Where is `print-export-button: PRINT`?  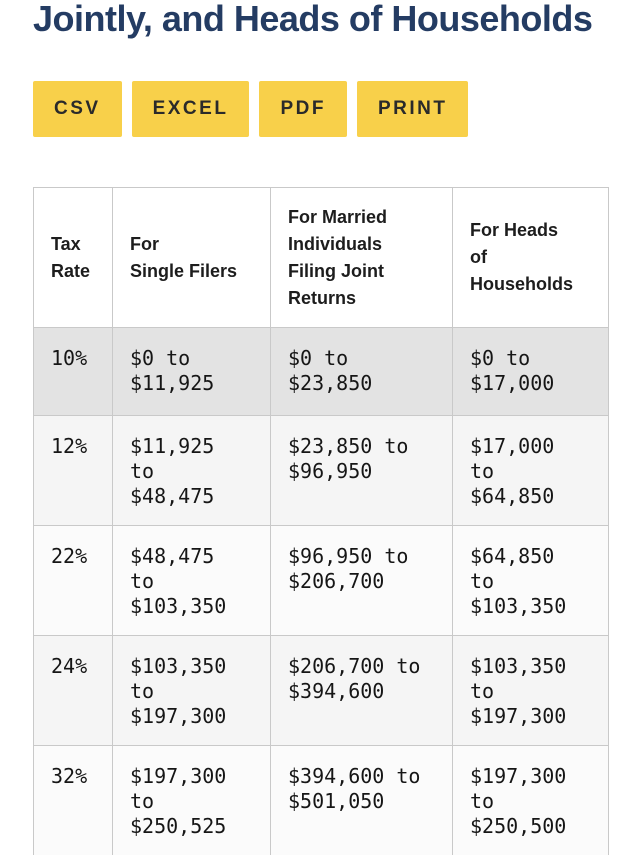
print-export-button: PRINT is located at coordinates (412, 109).